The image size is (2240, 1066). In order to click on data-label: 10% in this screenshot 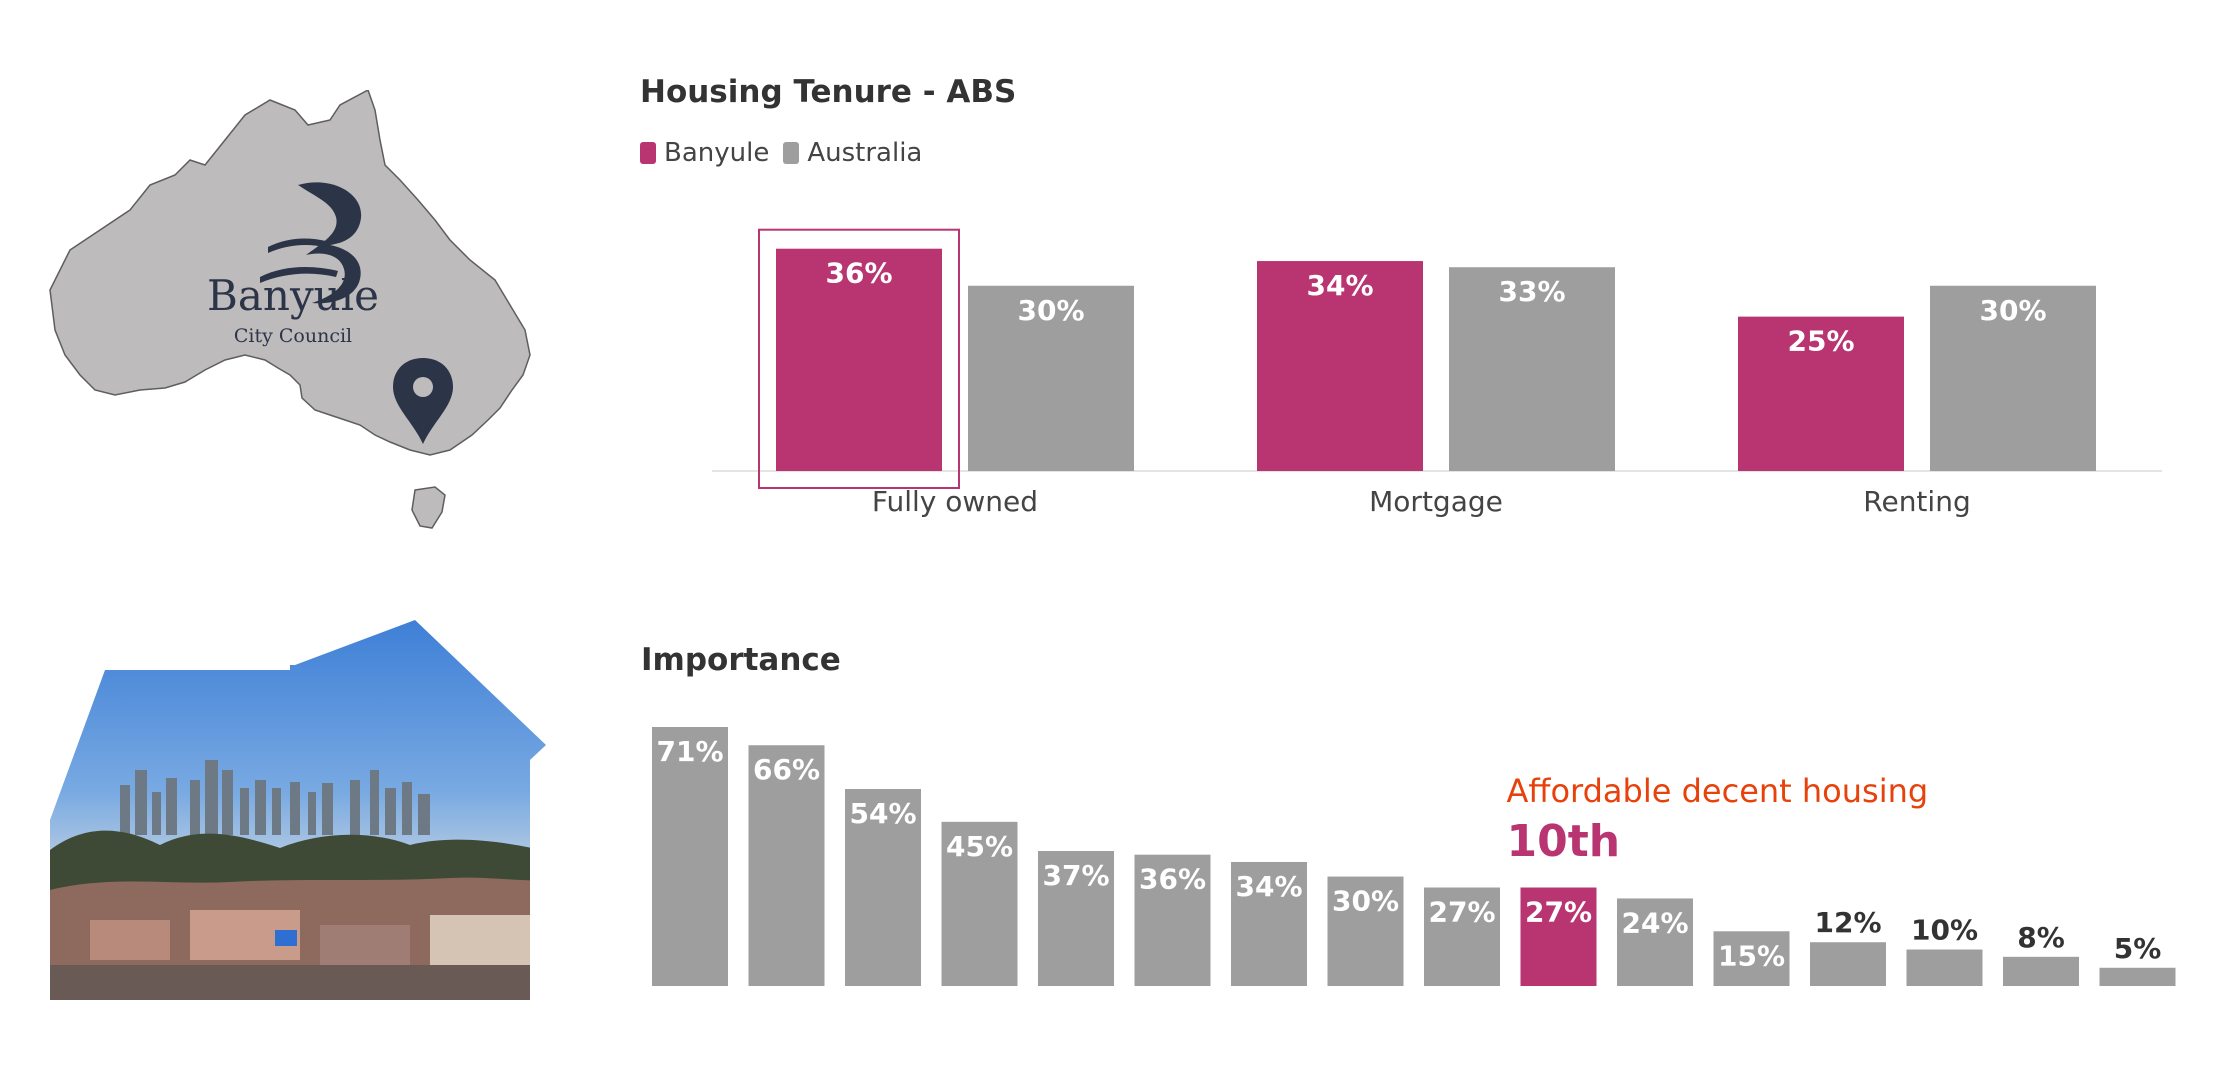, I will do `click(1944, 930)`.